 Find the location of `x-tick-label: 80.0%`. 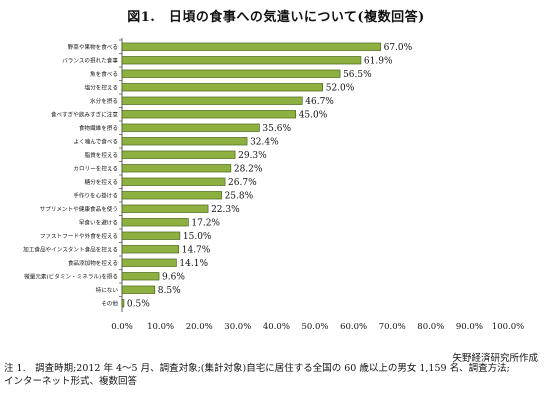

x-tick-label: 80.0% is located at coordinates (430, 327).